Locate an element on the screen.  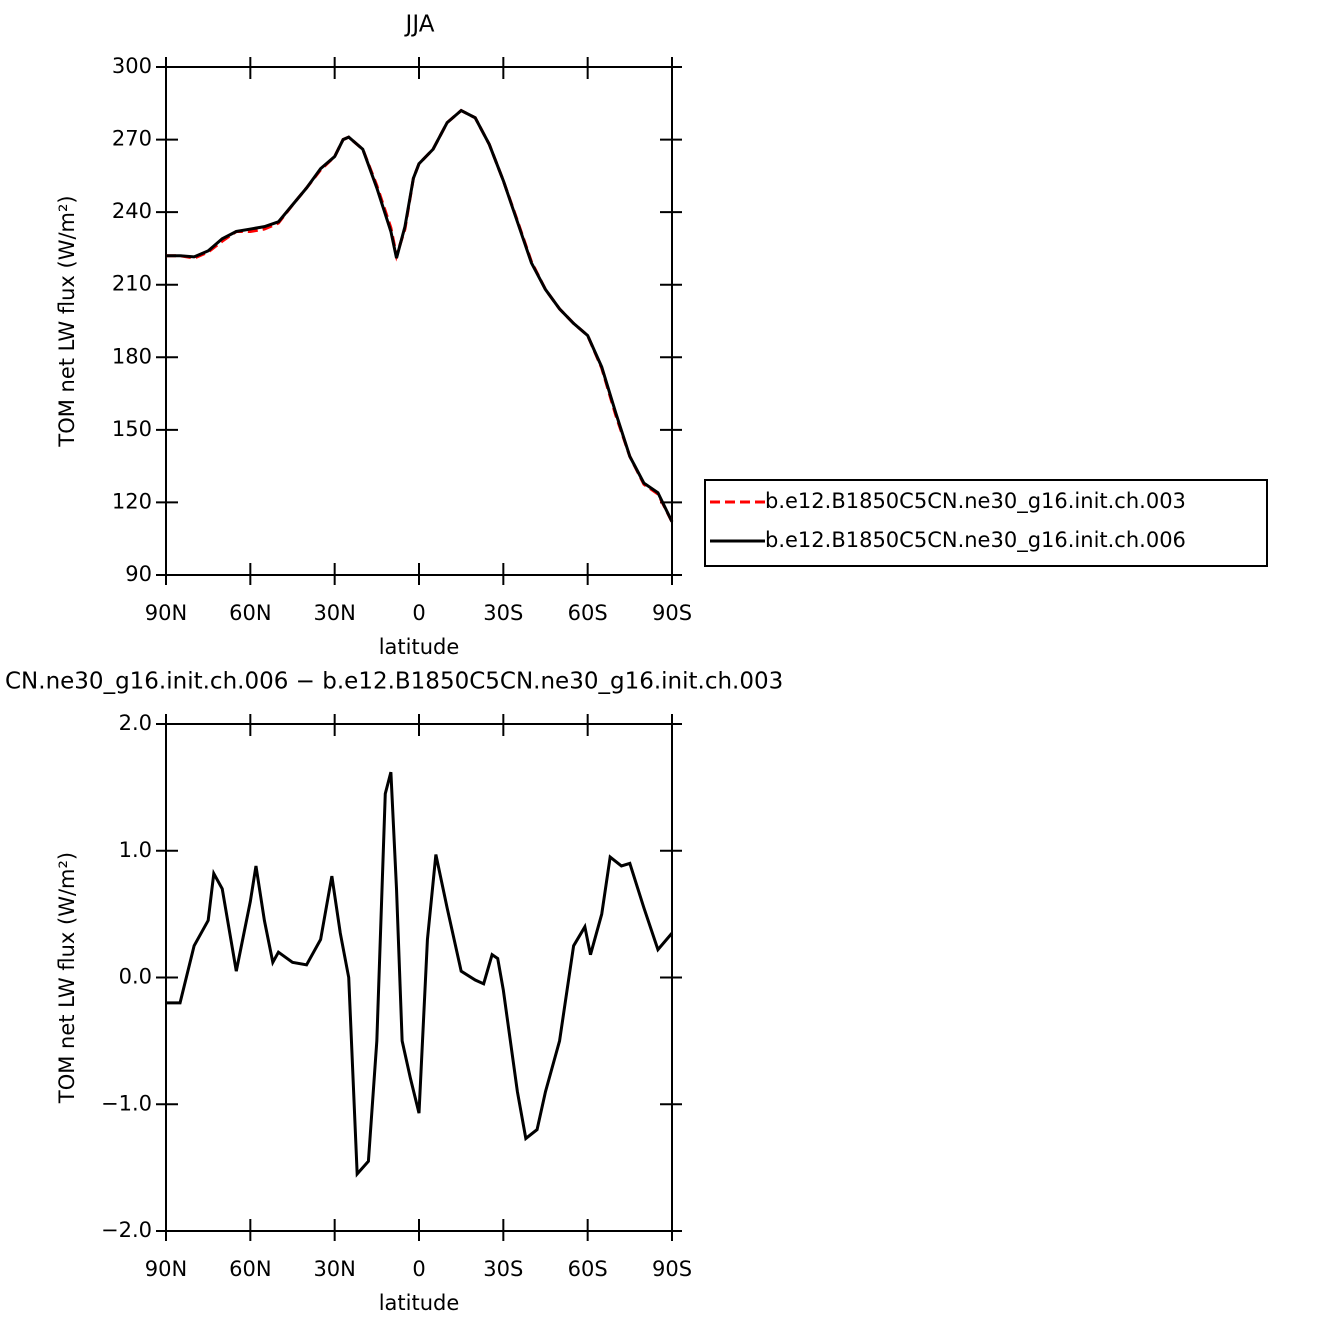
y-tick-label: 150 is located at coordinates (132, 429).